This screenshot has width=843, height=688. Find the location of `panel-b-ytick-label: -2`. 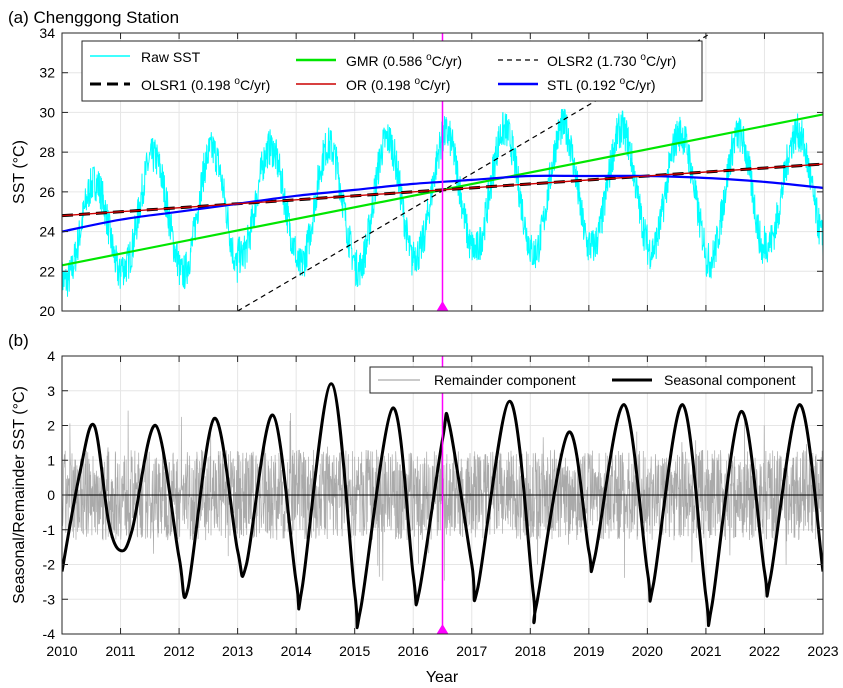

panel-b-ytick-label: -2 is located at coordinates (49, 565).